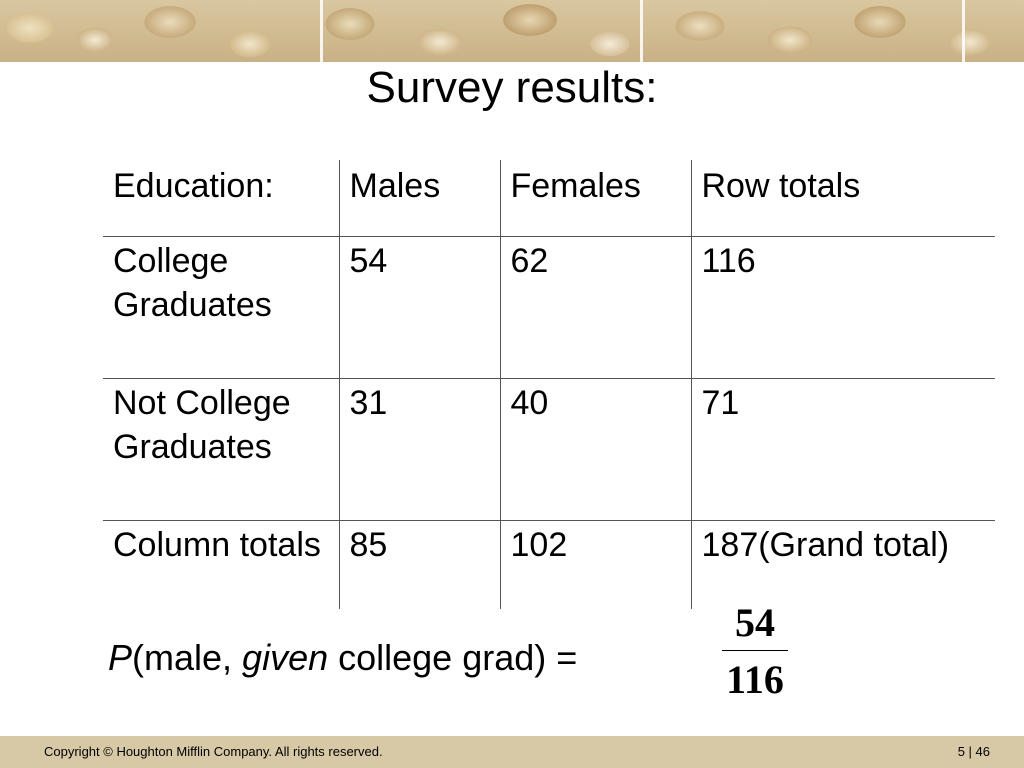 This screenshot has width=1024, height=768. Describe the element at coordinates (842, 449) in the screenshot. I see `table-cell: 71` at that location.